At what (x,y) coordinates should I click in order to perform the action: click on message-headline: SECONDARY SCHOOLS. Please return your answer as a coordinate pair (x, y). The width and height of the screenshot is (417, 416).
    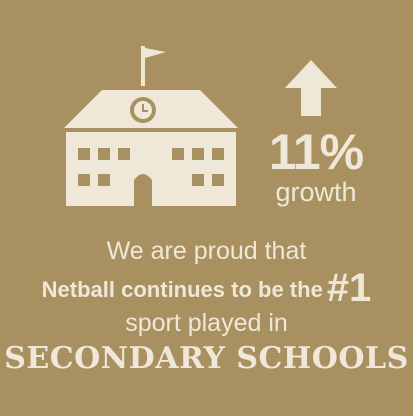
    Looking at the image, I should click on (206, 358).